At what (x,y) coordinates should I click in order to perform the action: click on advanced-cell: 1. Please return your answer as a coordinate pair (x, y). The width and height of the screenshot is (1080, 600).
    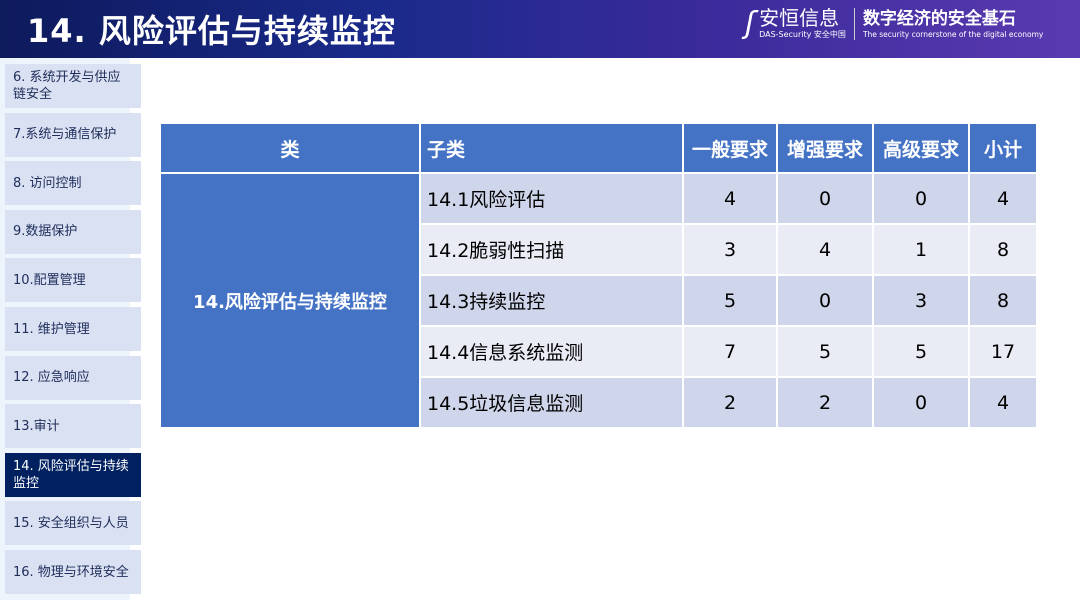
    Looking at the image, I should click on (921, 249).